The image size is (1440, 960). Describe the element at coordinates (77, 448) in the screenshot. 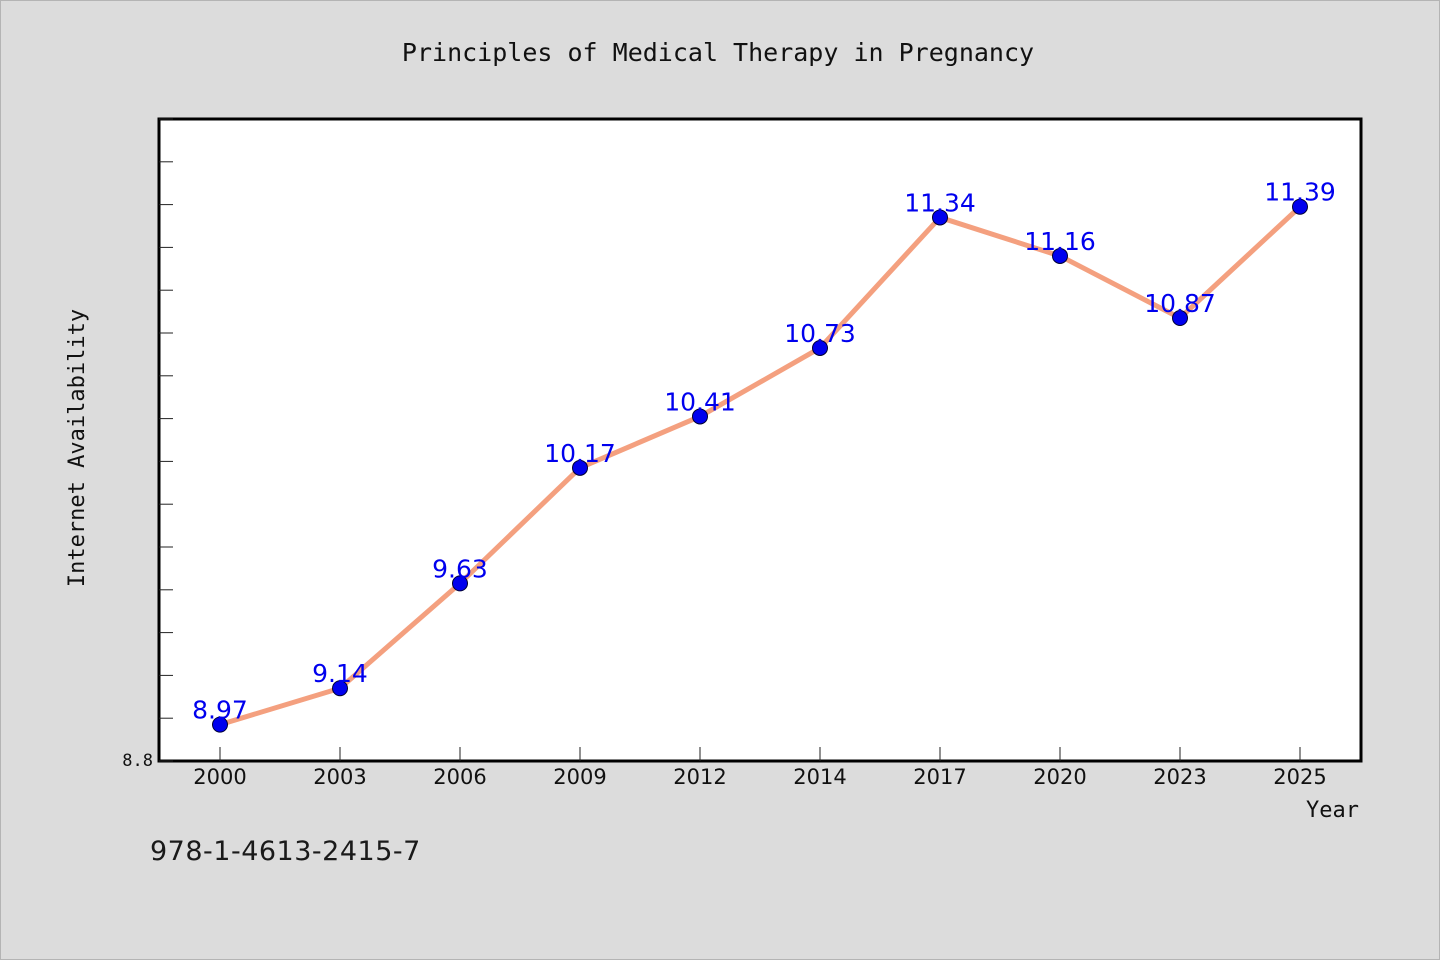

I see `y-axis-label: Internet Availability` at that location.